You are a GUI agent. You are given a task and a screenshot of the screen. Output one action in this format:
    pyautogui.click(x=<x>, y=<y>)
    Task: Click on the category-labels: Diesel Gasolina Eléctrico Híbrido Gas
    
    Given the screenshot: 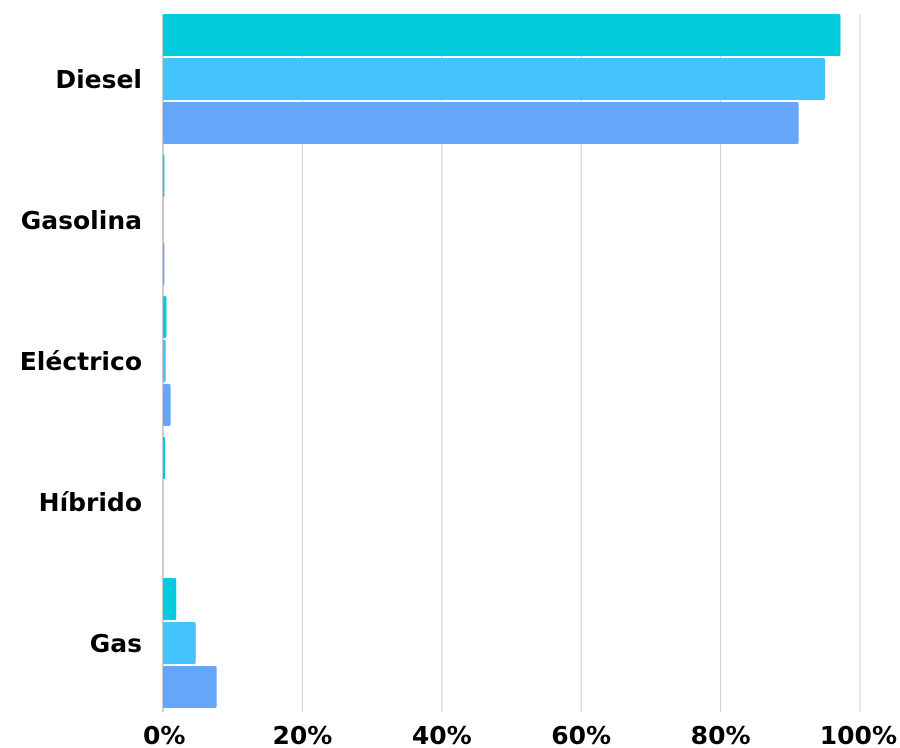 What is the action you would take?
    pyautogui.click(x=81, y=361)
    